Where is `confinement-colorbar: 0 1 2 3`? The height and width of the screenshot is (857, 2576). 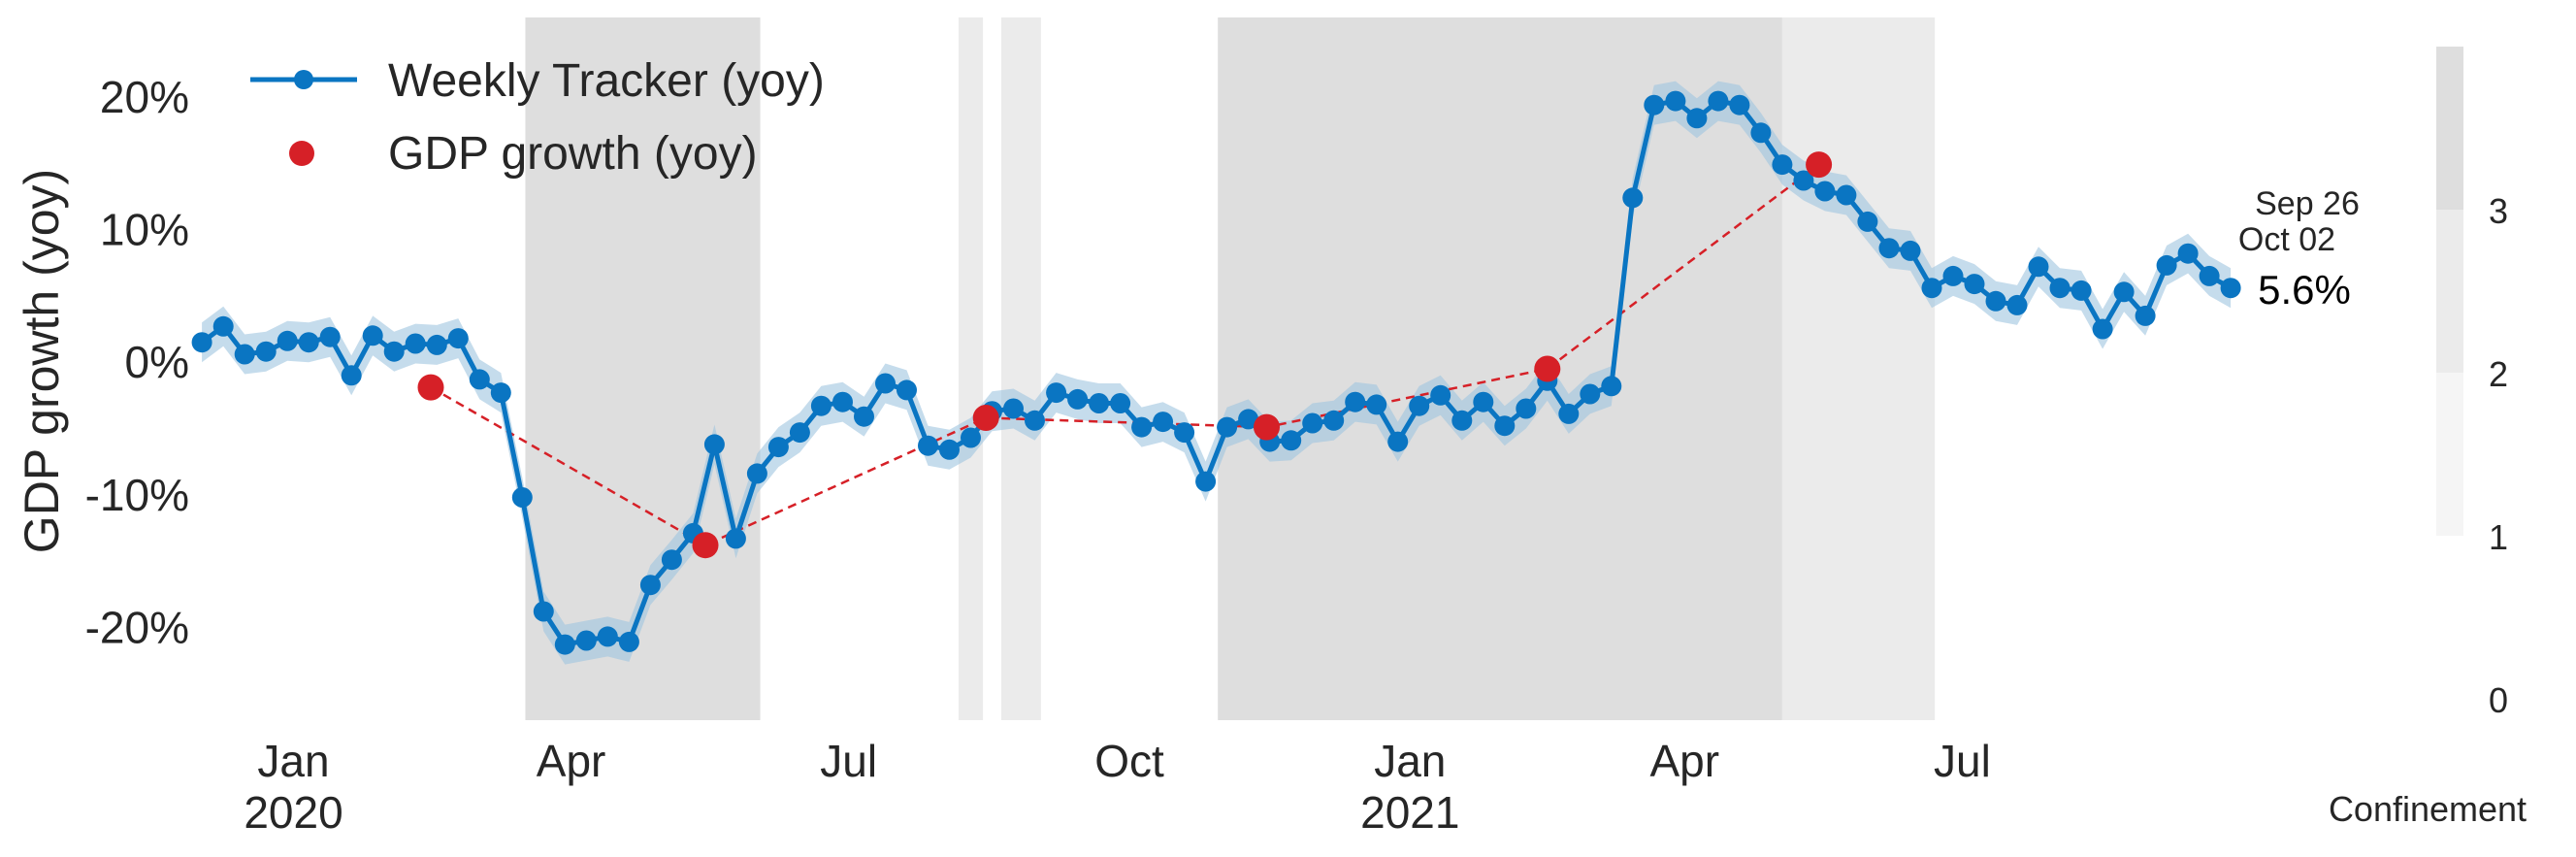
confinement-colorbar: 0 1 2 3 is located at coordinates (2472, 383).